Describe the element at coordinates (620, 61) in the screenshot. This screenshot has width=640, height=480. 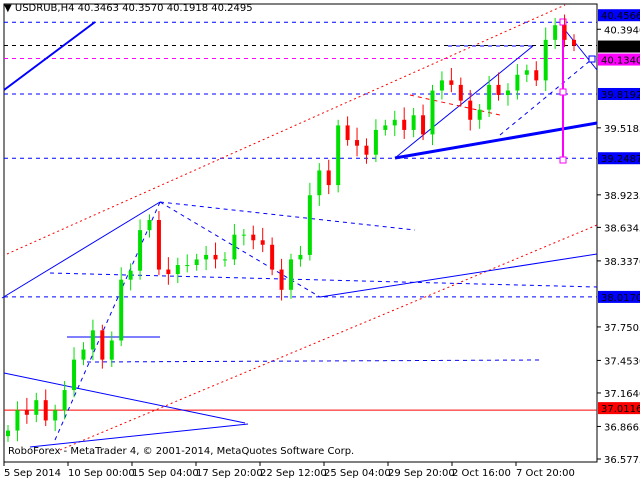
I see `price-level-label: 40.1340` at that location.